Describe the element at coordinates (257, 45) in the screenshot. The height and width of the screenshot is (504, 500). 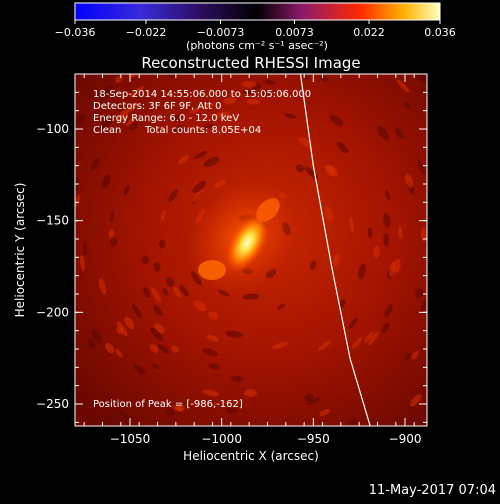
I see `colorbar-unit-label: (photons cm⁻² s⁻¹ asec⁻²)` at that location.